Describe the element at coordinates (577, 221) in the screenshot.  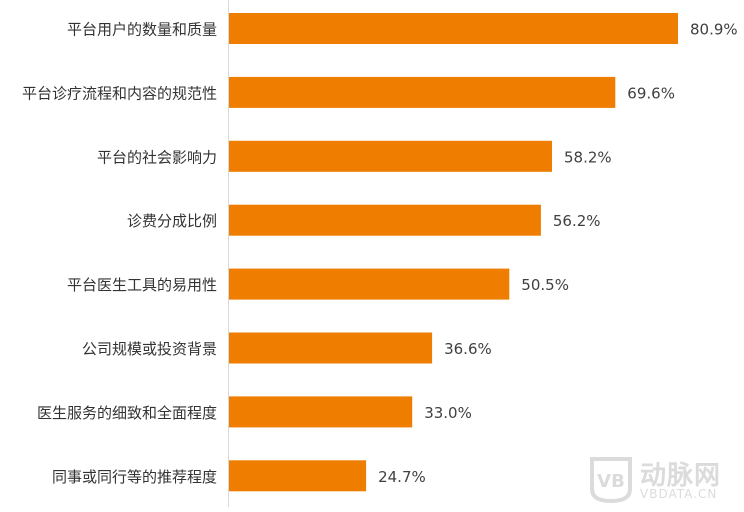
I see `value-label-4: 56.2%` at that location.